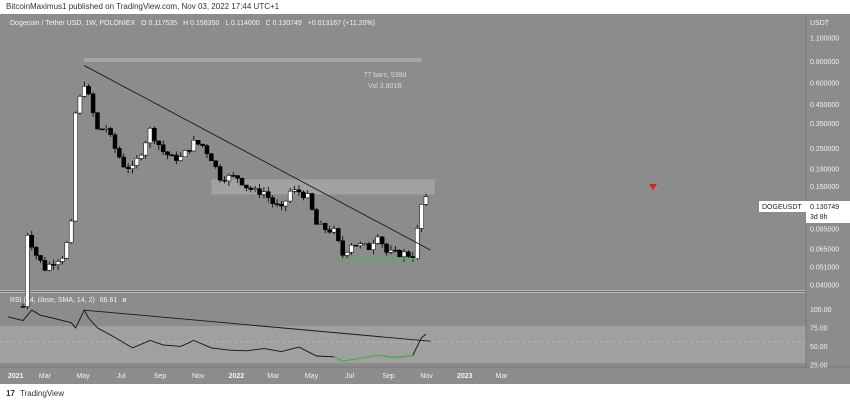 This screenshot has width=850, height=404. What do you see at coordinates (237, 376) in the screenshot?
I see `time-tick-6: 2022` at bounding box center [237, 376].